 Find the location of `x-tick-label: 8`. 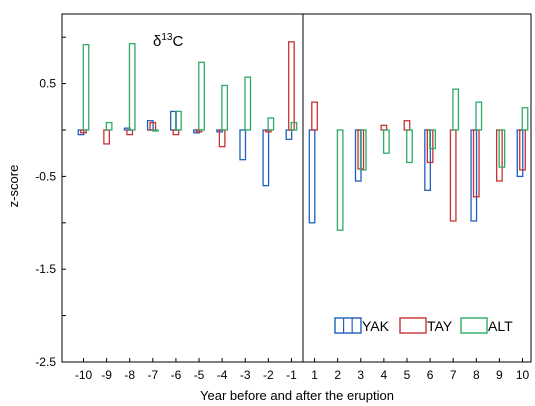

x-tick-label: 8 is located at coordinates (476, 375).